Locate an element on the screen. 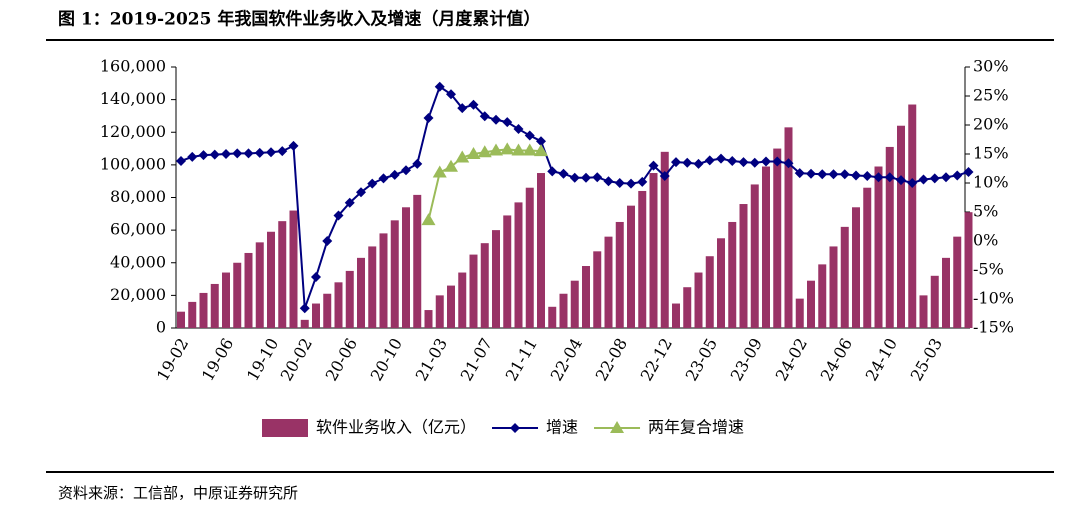 This screenshot has width=1080, height=511. x-tick-label: 24-02 is located at coordinates (792, 359).